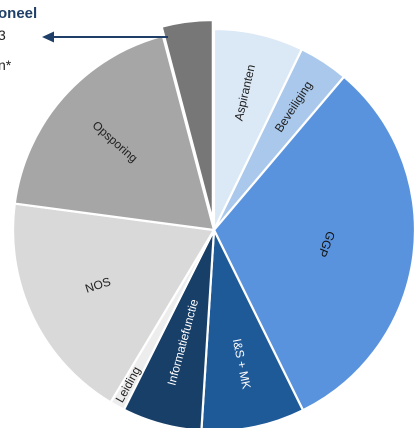 Image resolution: width=414 pixels, height=428 pixels. What do you see at coordinates (3, 35) in the screenshot?
I see `callout-line-1: 3` at bounding box center [3, 35].